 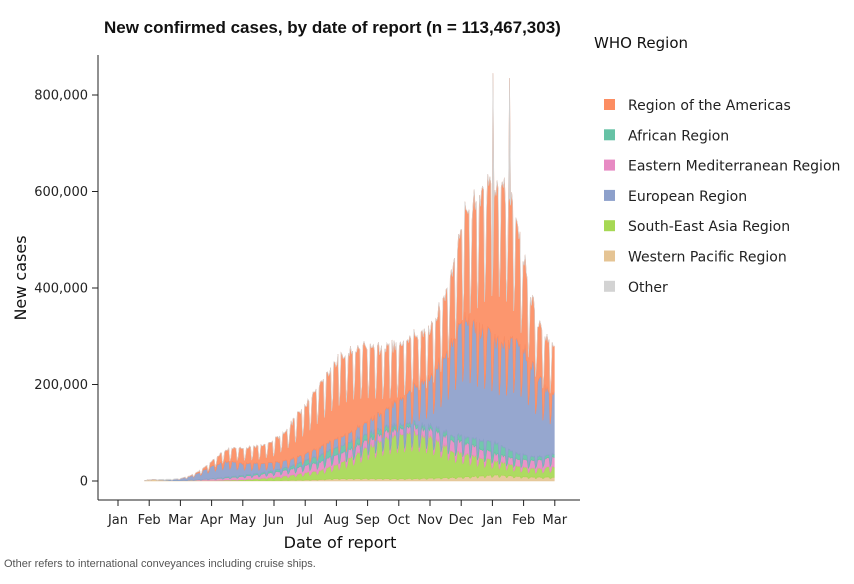 I want to click on legend-item-label: South-East Asia Region, so click(x=709, y=227).